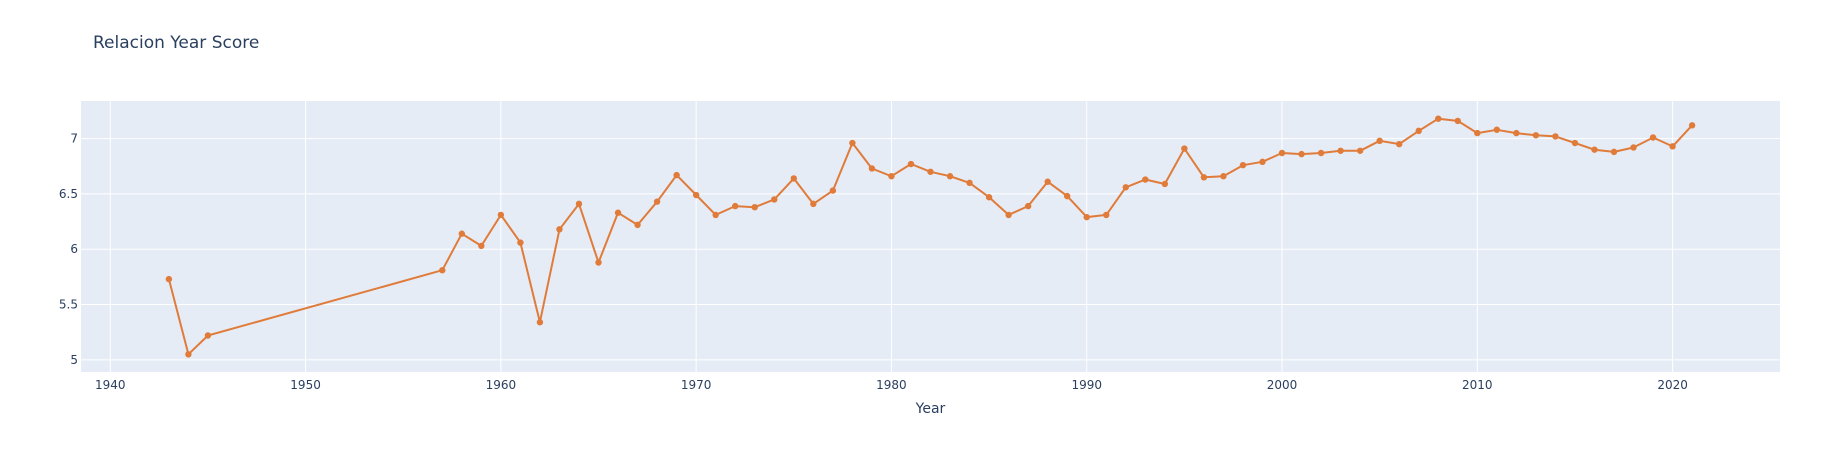 The image size is (1848, 450). What do you see at coordinates (1086, 385) in the screenshot?
I see `x-tick-label: 1990` at bounding box center [1086, 385].